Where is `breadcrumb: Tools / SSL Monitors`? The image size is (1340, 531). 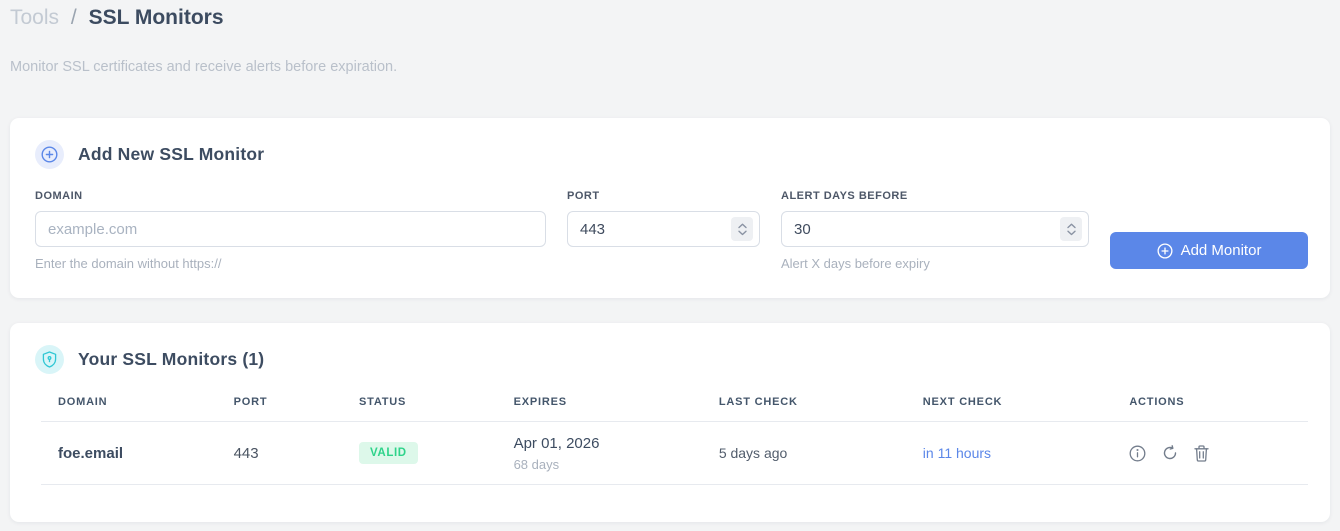
breadcrumb: Tools / SSL Monitors is located at coordinates (117, 18).